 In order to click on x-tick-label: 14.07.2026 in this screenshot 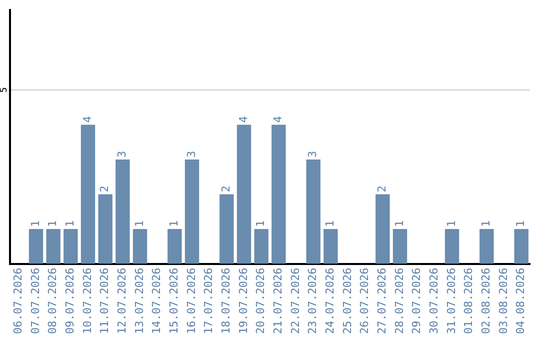, I will do `click(157, 301)`.